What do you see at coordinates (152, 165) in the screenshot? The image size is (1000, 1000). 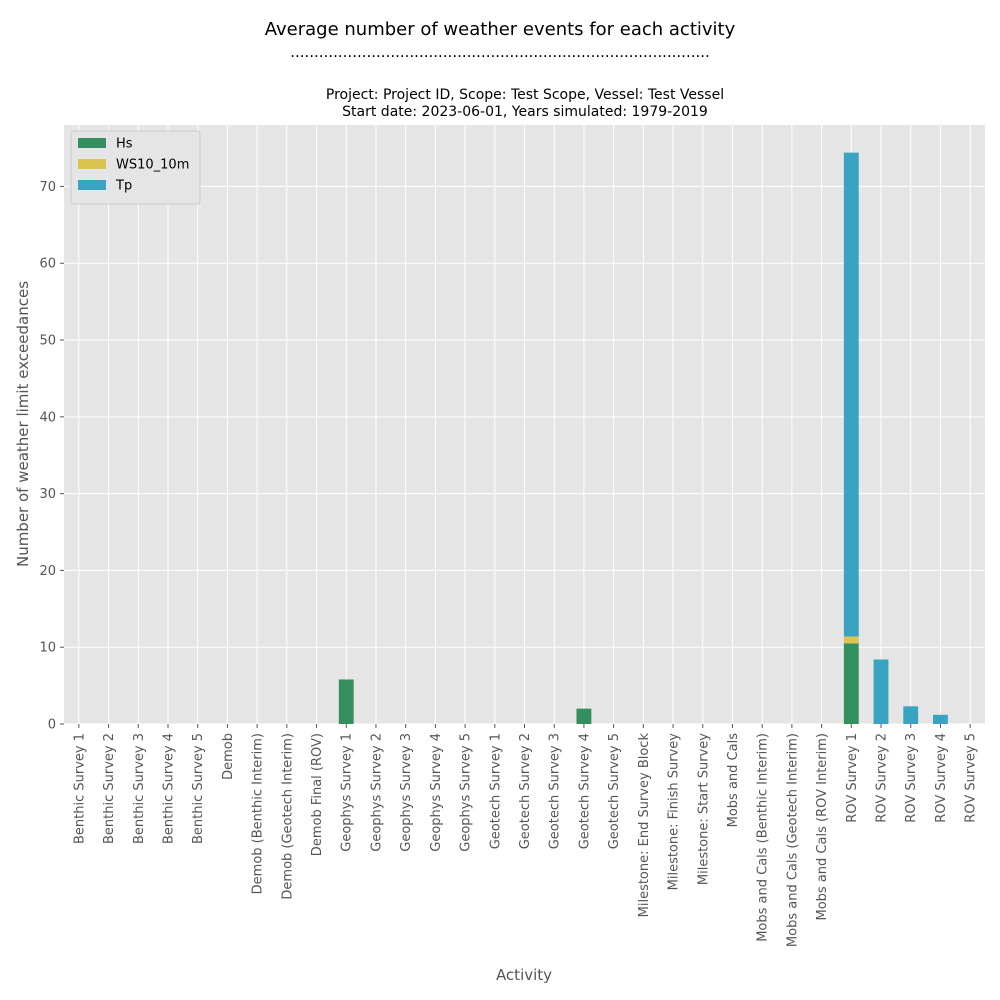 I see `legend-label: WS10_10m` at bounding box center [152, 165].